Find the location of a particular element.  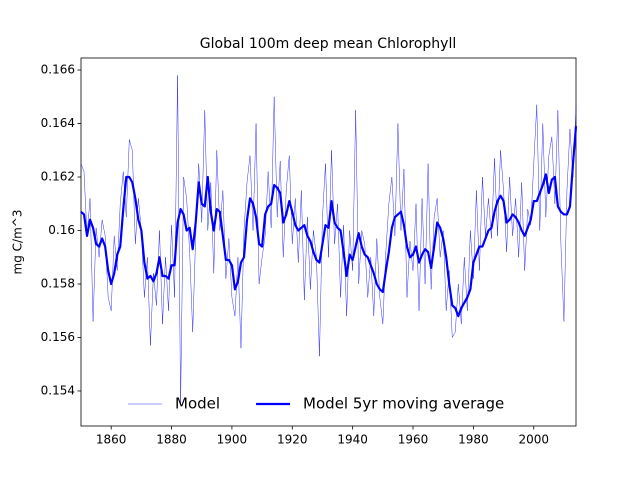

x-tick-label: 1900 is located at coordinates (232, 440).